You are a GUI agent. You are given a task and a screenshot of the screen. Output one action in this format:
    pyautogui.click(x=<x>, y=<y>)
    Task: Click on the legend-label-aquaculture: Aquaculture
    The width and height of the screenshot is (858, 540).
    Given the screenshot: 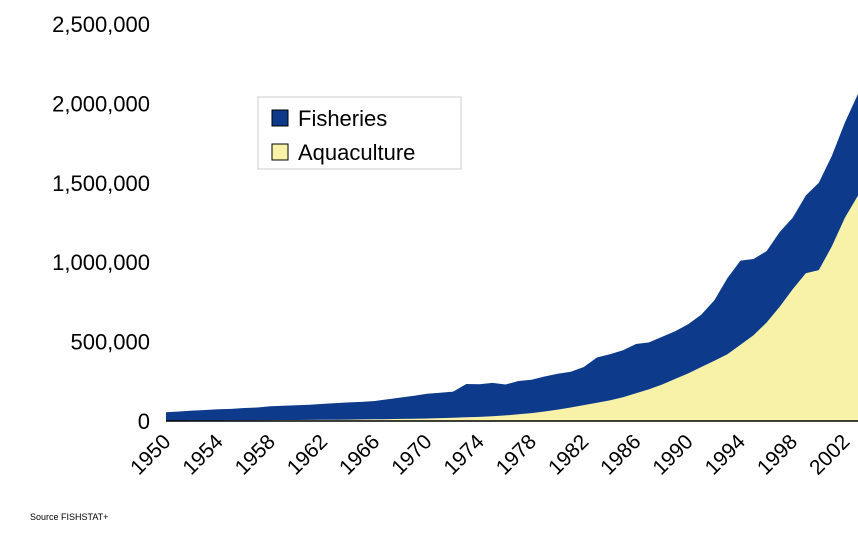 What is the action you would take?
    pyautogui.click(x=356, y=152)
    